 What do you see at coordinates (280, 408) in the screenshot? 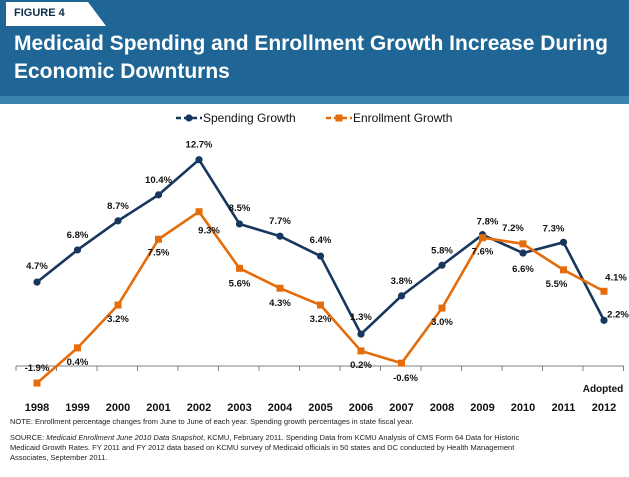
I see `x-tick-label: 2004` at bounding box center [280, 408].